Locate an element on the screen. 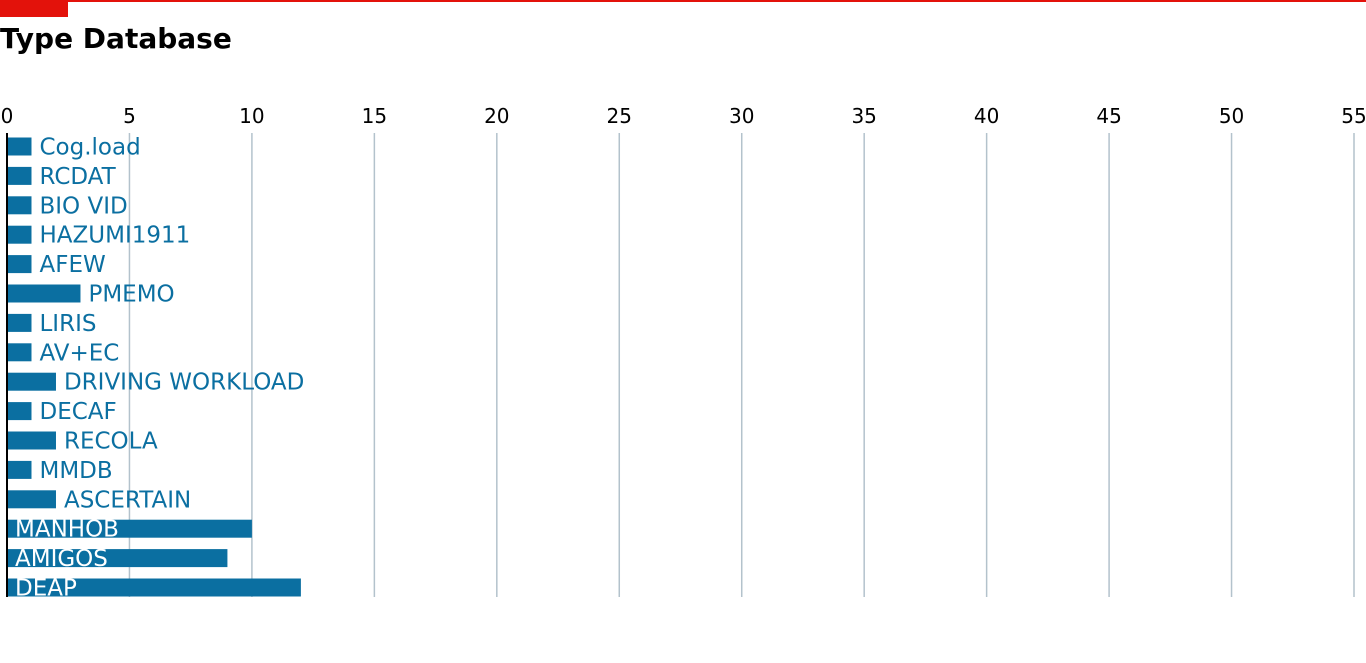 Image resolution: width=1366 pixels, height=663 pixels. x-tick-label: 15 is located at coordinates (374, 116).